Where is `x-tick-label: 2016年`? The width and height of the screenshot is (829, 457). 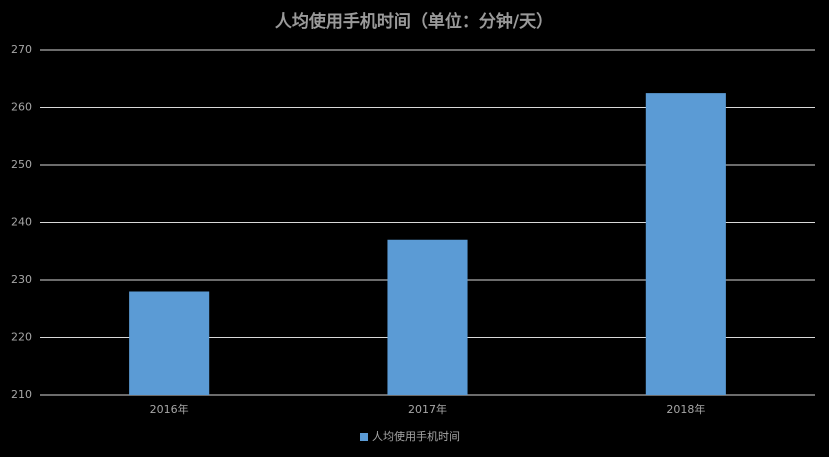
x-tick-label: 2016年 is located at coordinates (169, 409).